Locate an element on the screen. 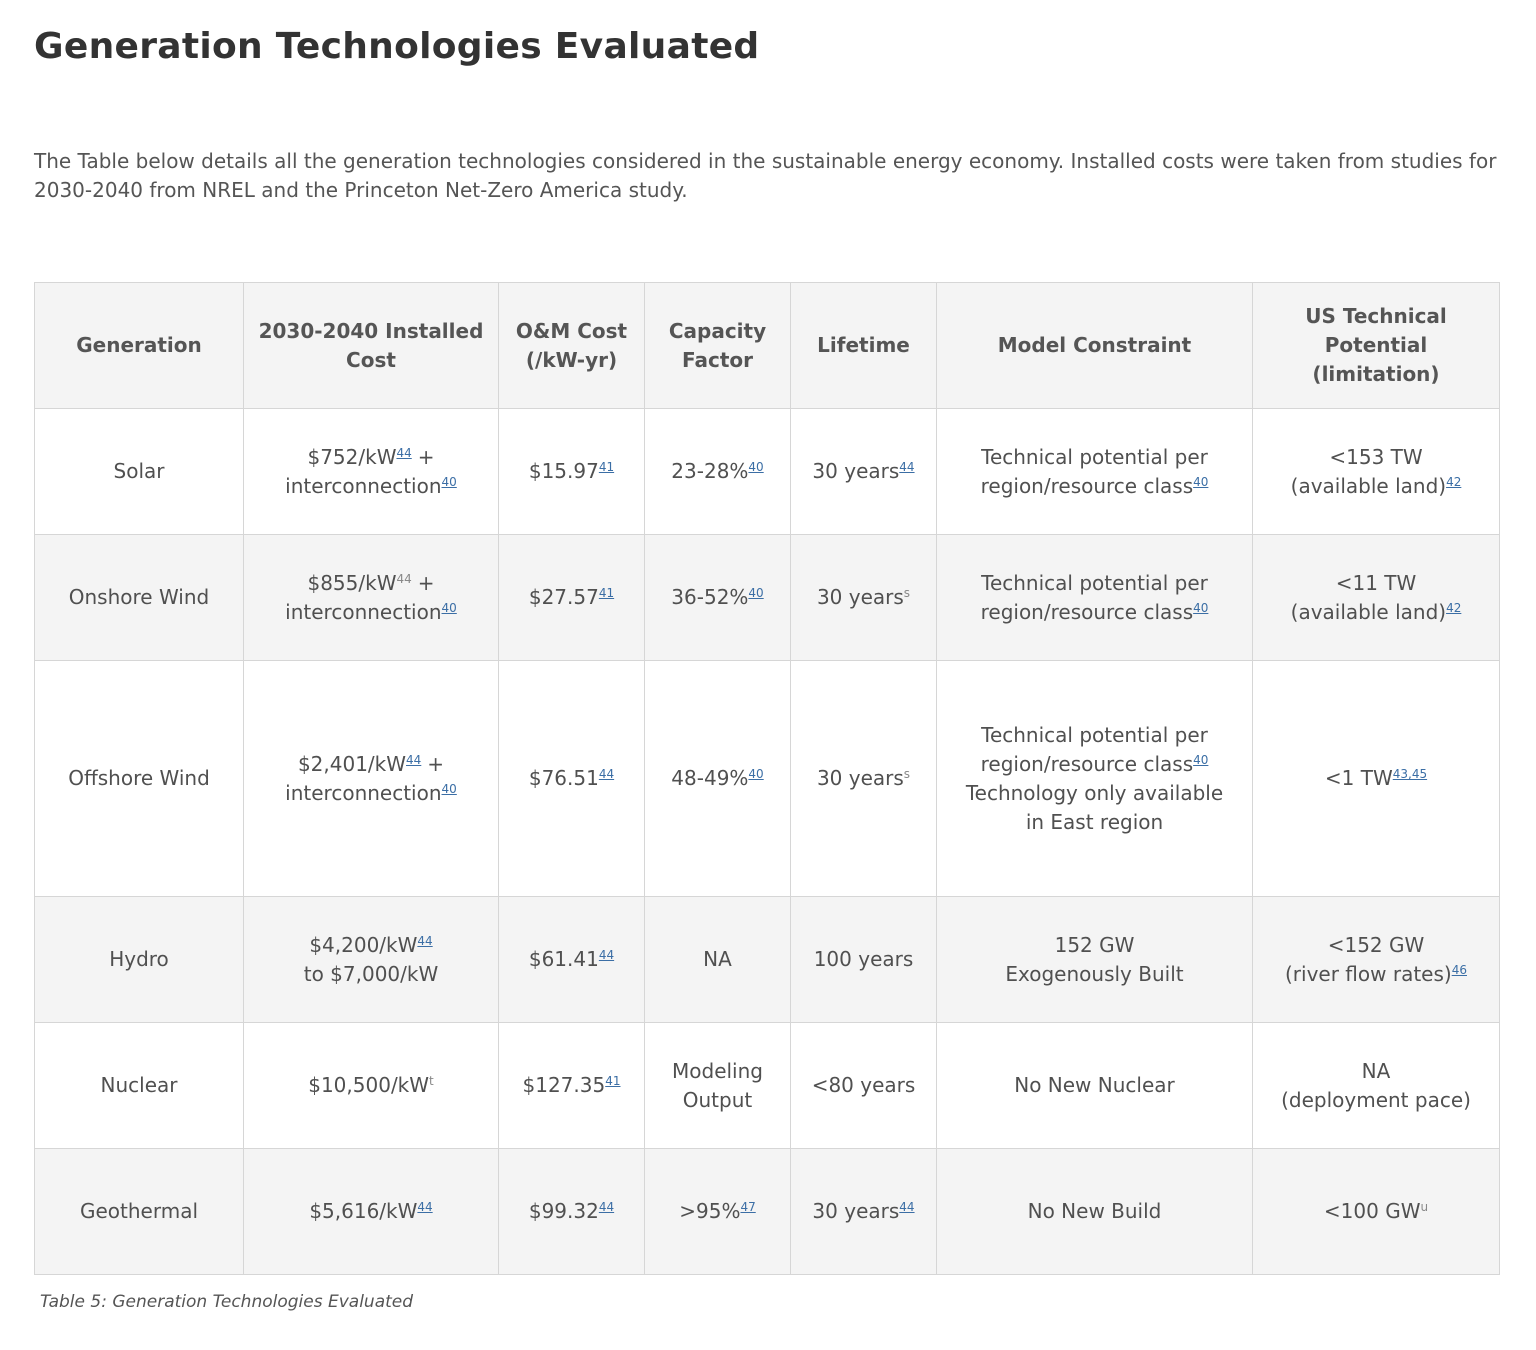 The image size is (1536, 1350). cell-line: Hydro is located at coordinates (139, 959).